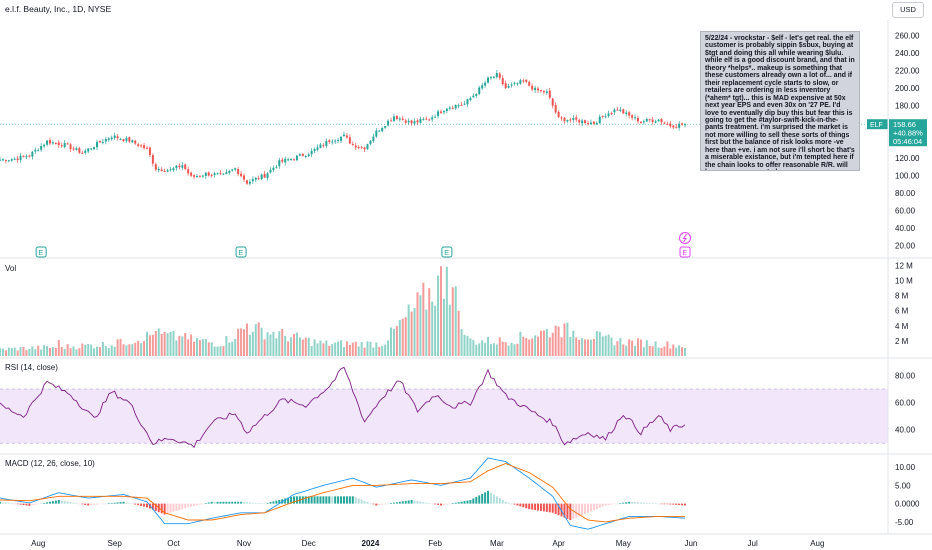 The height and width of the screenshot is (550, 932). What do you see at coordinates (902, 311) in the screenshot?
I see `volume-tick-label: 6 M` at bounding box center [902, 311].